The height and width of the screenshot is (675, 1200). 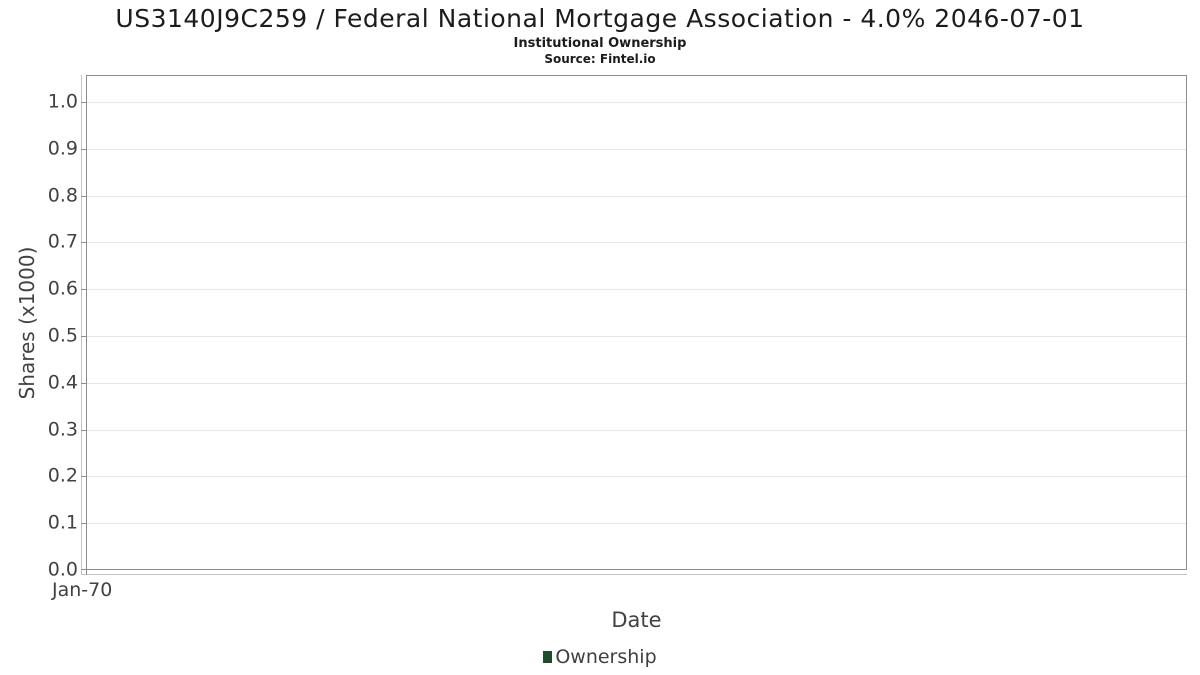 What do you see at coordinates (606, 657) in the screenshot?
I see `legend-label-ownership: Ownership` at bounding box center [606, 657].